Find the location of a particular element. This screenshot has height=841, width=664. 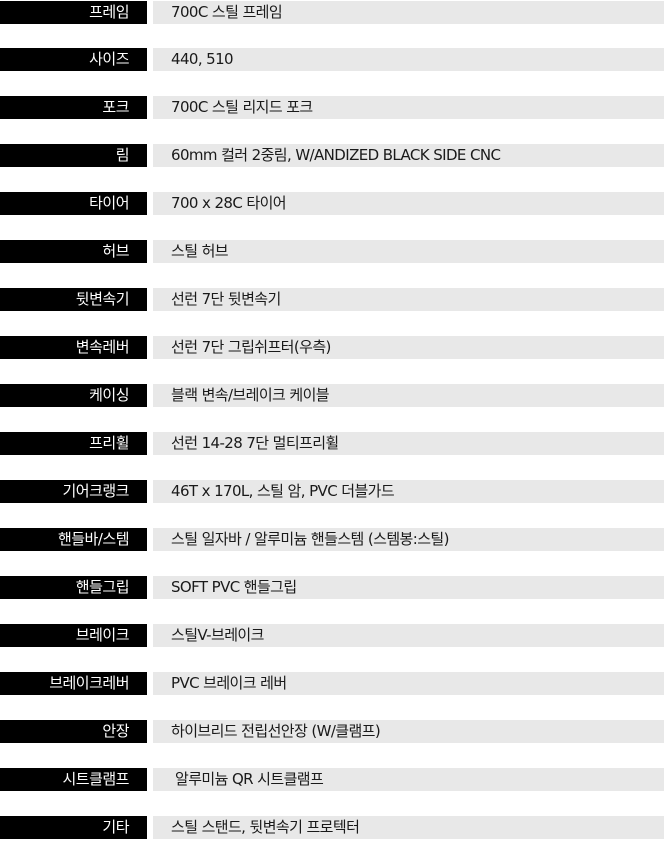

spec-value: 700C 스틸 리지드 포크 is located at coordinates (408, 107).